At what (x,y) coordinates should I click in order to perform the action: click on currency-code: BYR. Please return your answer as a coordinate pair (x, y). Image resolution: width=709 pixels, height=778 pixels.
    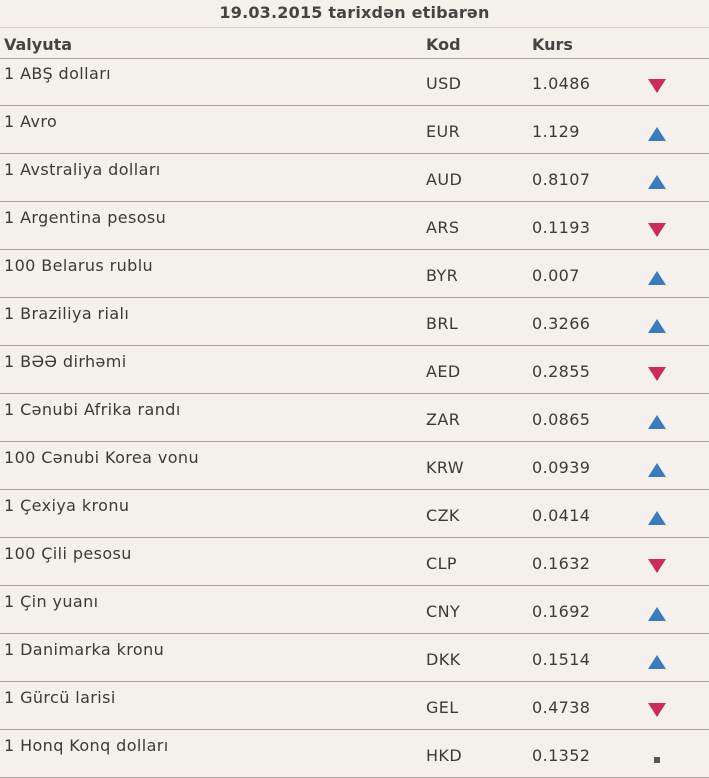
    Looking at the image, I should click on (442, 275).